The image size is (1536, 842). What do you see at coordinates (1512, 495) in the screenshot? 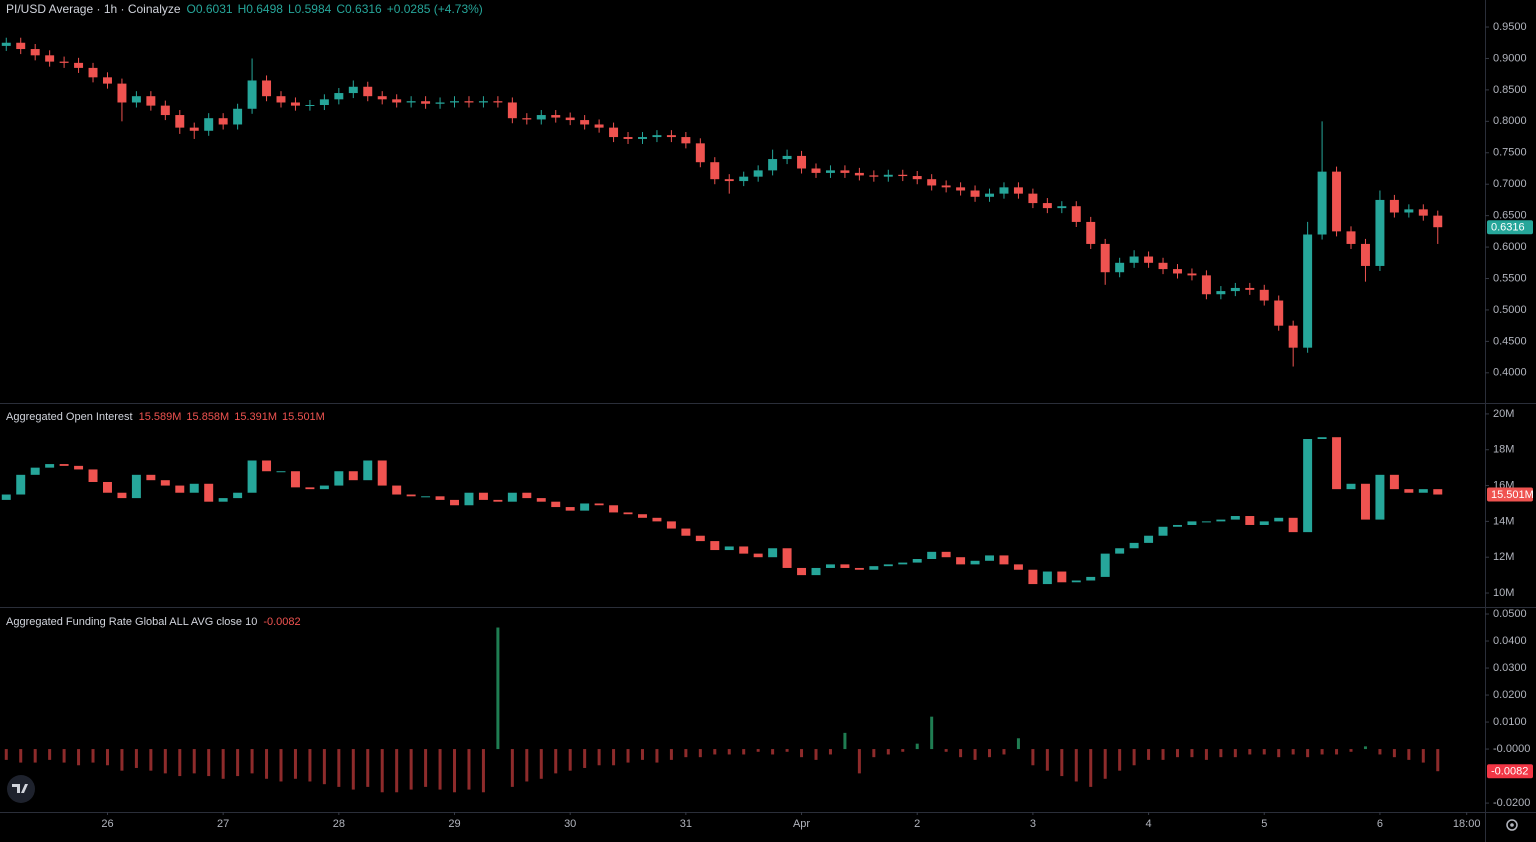
I see `last-value-label: 15.501M` at bounding box center [1512, 495].